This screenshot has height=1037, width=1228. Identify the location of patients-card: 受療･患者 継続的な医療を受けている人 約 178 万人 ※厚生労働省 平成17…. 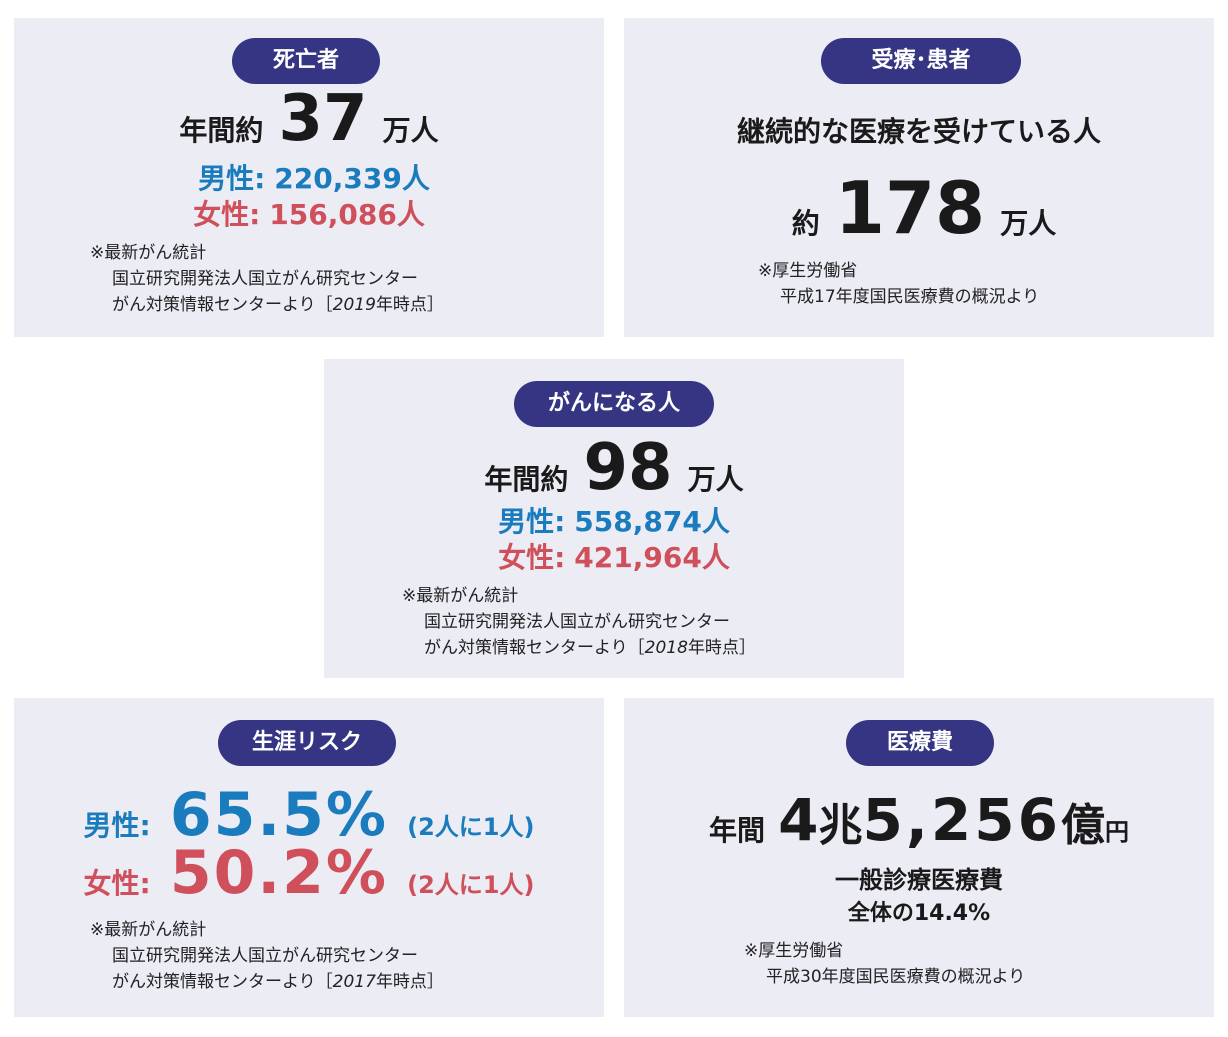
(919, 177).